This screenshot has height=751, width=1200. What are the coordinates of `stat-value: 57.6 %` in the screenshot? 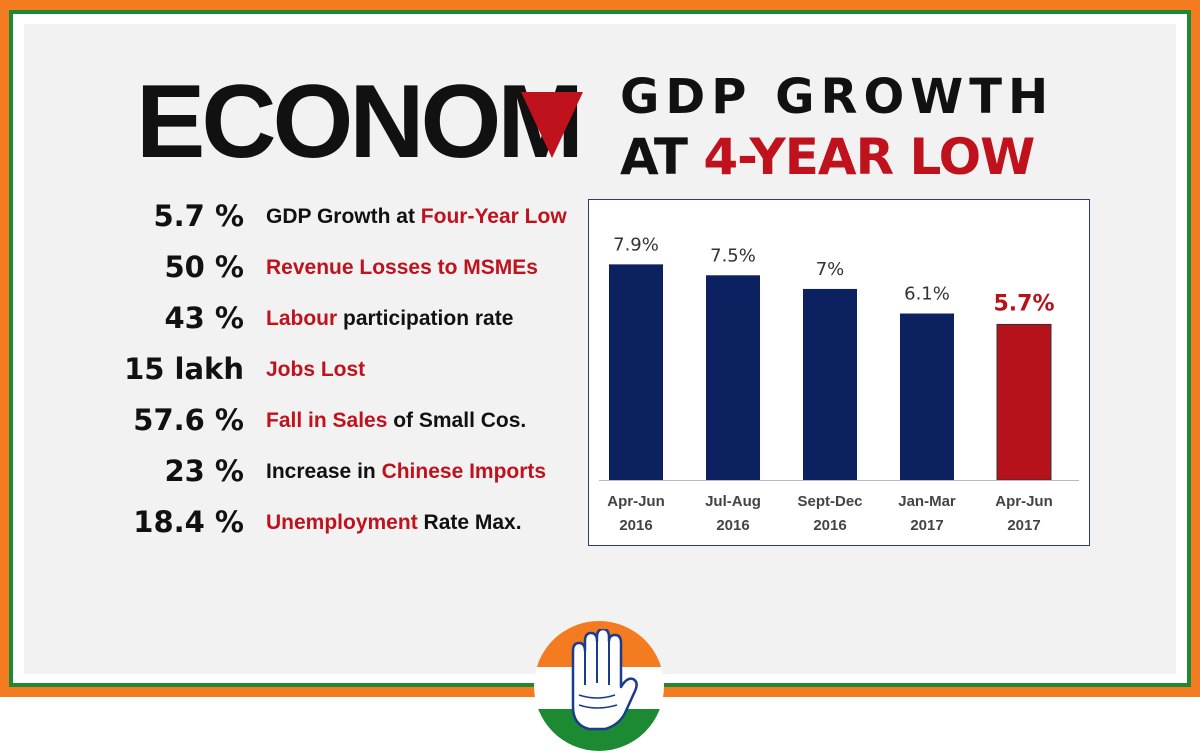 It's located at (188, 420).